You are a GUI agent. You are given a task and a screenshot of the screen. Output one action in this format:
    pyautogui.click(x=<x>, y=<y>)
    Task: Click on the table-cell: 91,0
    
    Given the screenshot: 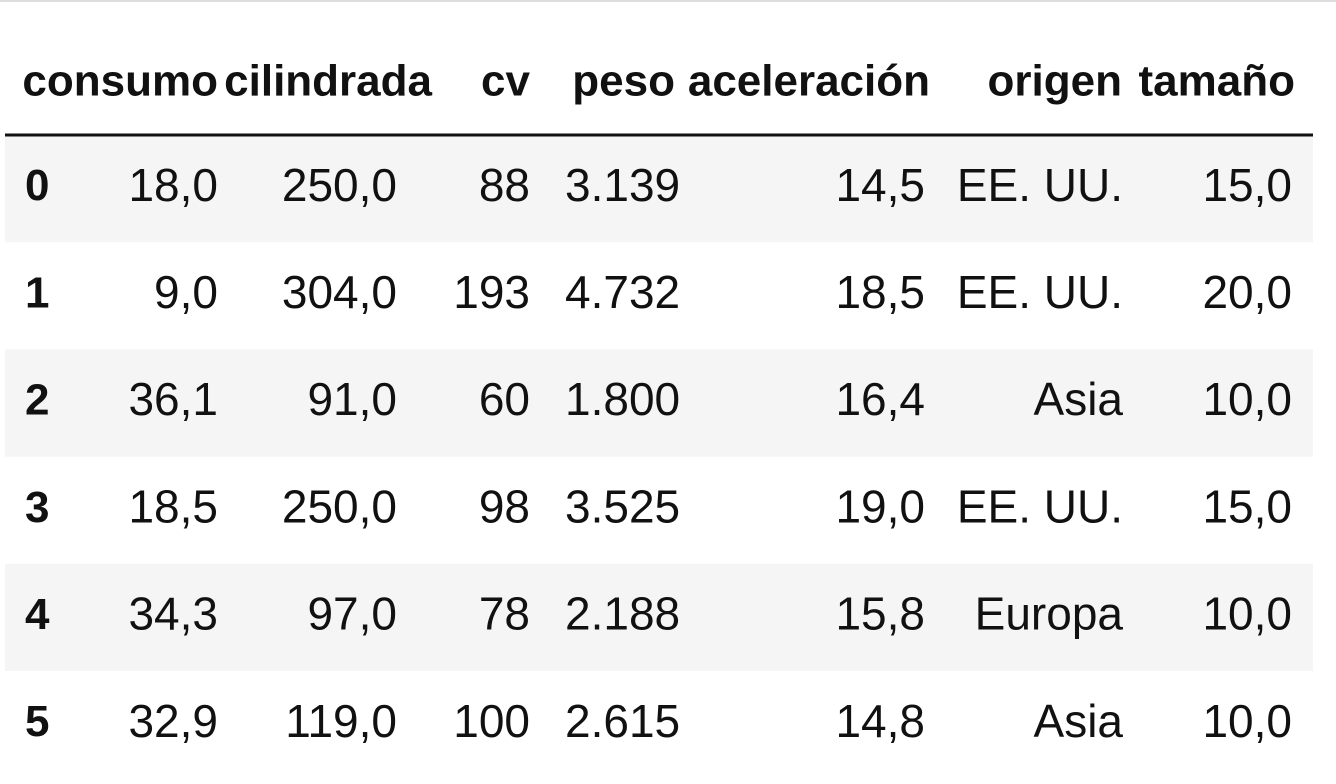 What is the action you would take?
    pyautogui.click(x=352, y=399)
    